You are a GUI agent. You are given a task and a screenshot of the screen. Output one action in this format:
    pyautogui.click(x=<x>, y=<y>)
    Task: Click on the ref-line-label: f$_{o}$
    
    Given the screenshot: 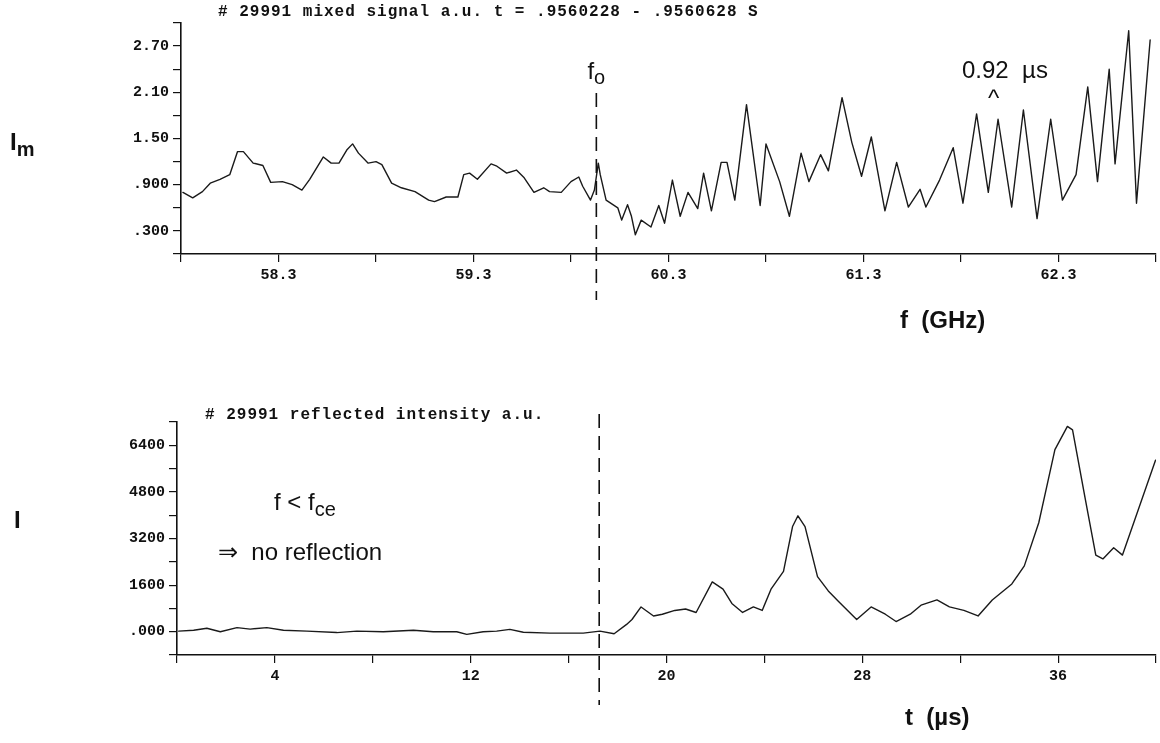 What is the action you would take?
    pyautogui.click(x=596, y=72)
    